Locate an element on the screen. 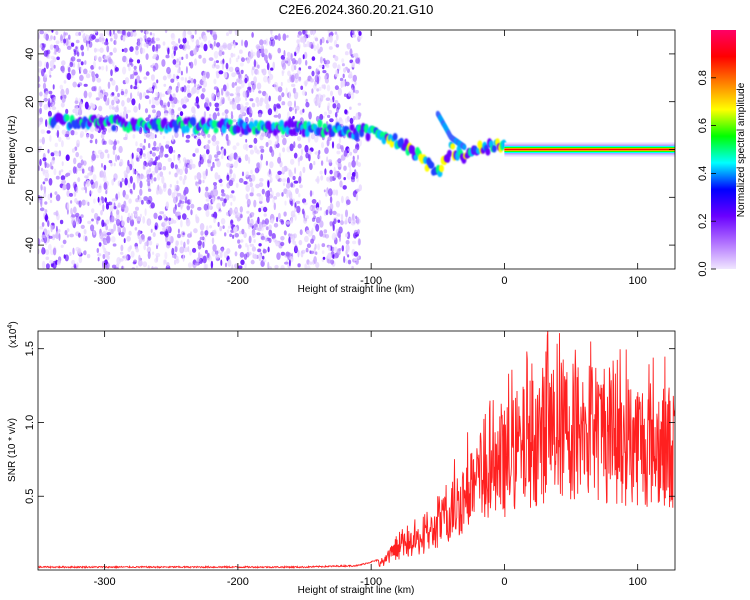 Image resolution: width=750 pixels, height=600 pixels. top-x-tick-label: 100 is located at coordinates (638, 281).